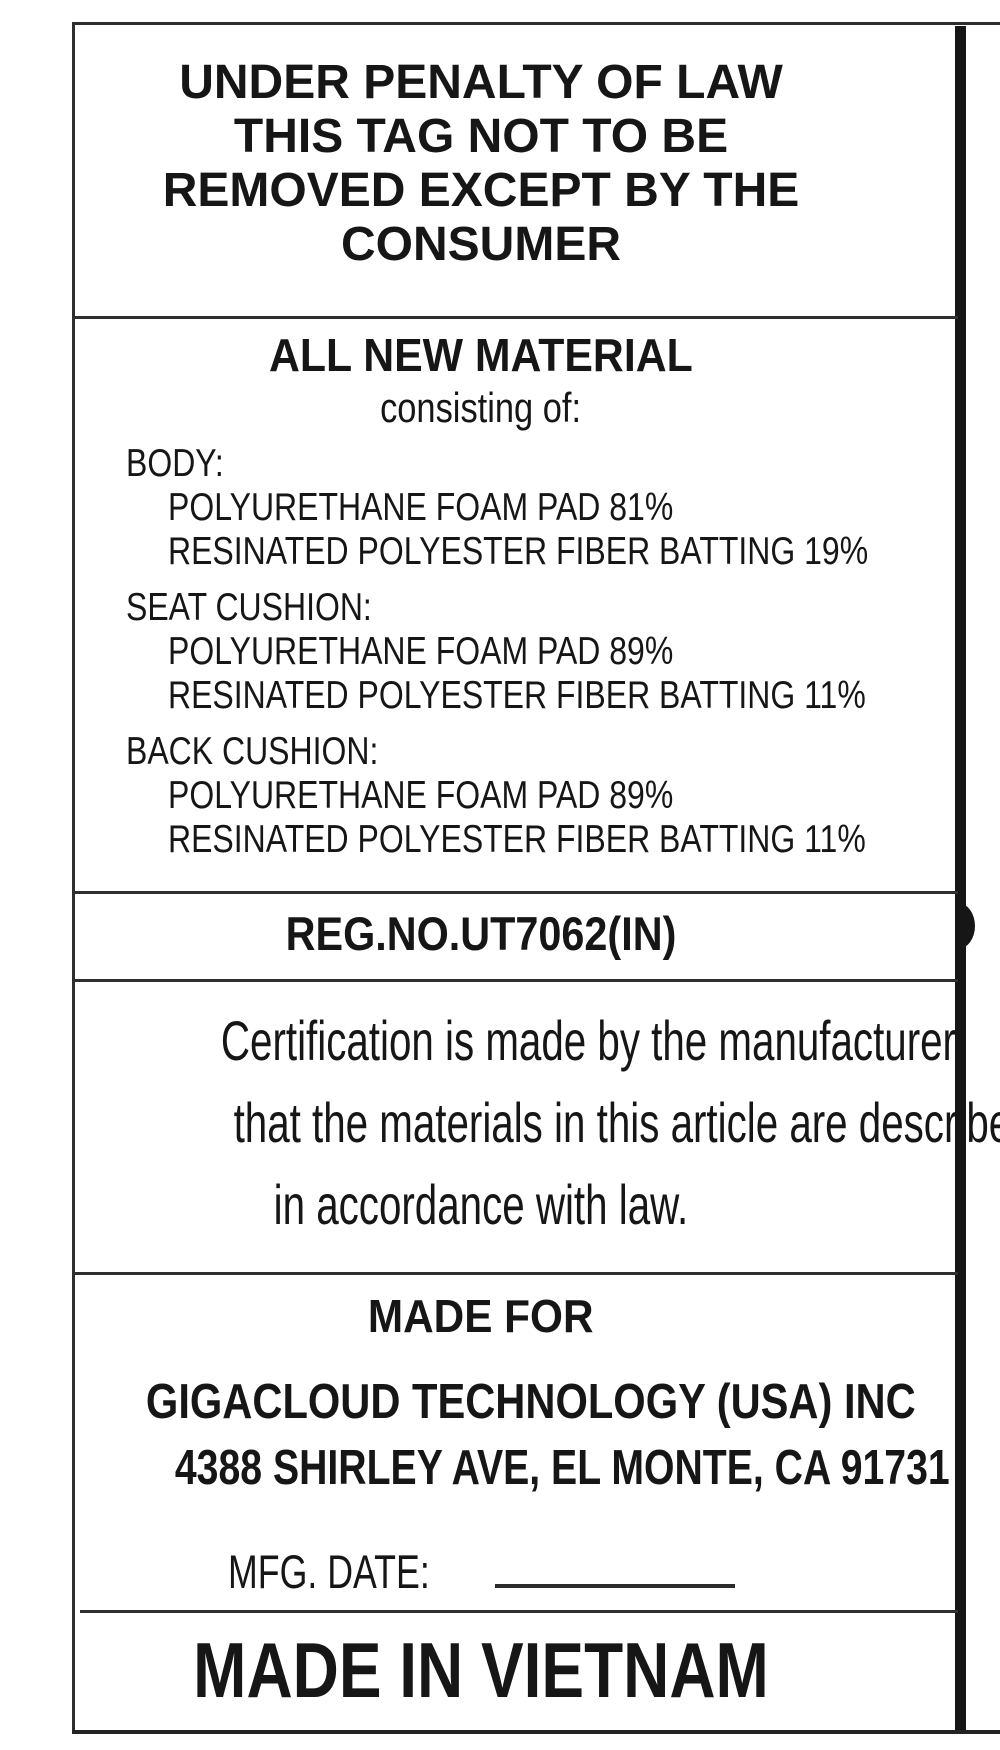 The height and width of the screenshot is (1750, 1000). Describe the element at coordinates (536, 23) in the screenshot. I see `label-border-top` at that location.